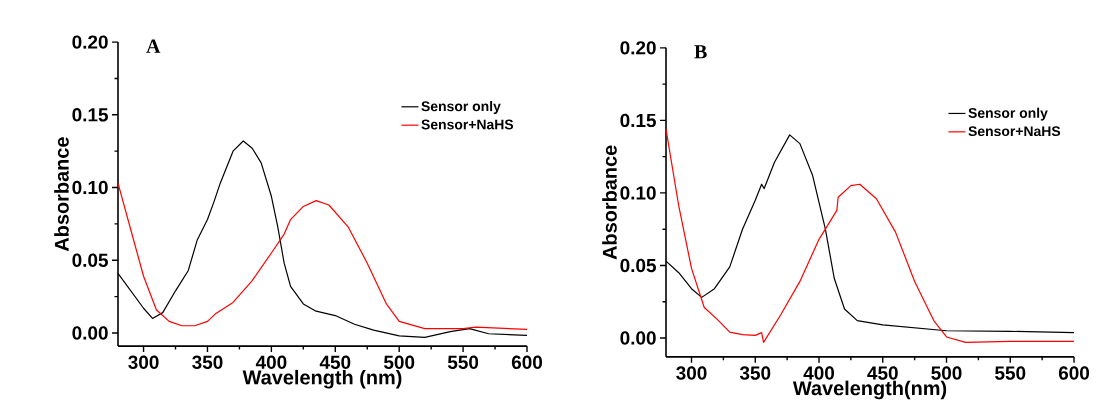  I want to click on line-series, so click(322, 256).